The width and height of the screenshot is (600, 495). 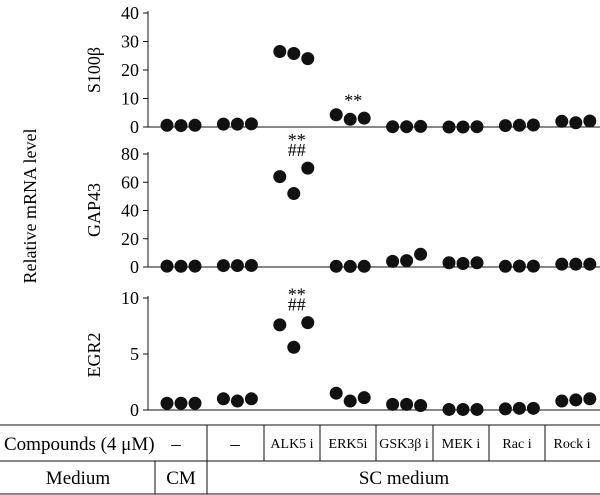 What do you see at coordinates (175, 444) in the screenshot?
I see `compound-cell-1: –` at bounding box center [175, 444].